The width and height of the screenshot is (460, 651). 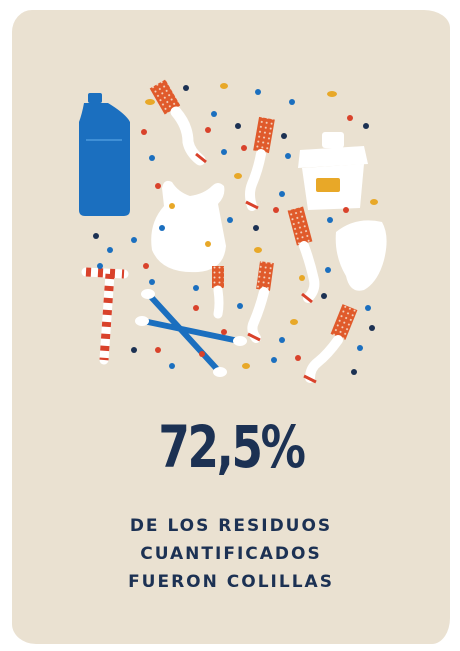 I want to click on statistic-value: 72,5%, so click(x=232, y=447).